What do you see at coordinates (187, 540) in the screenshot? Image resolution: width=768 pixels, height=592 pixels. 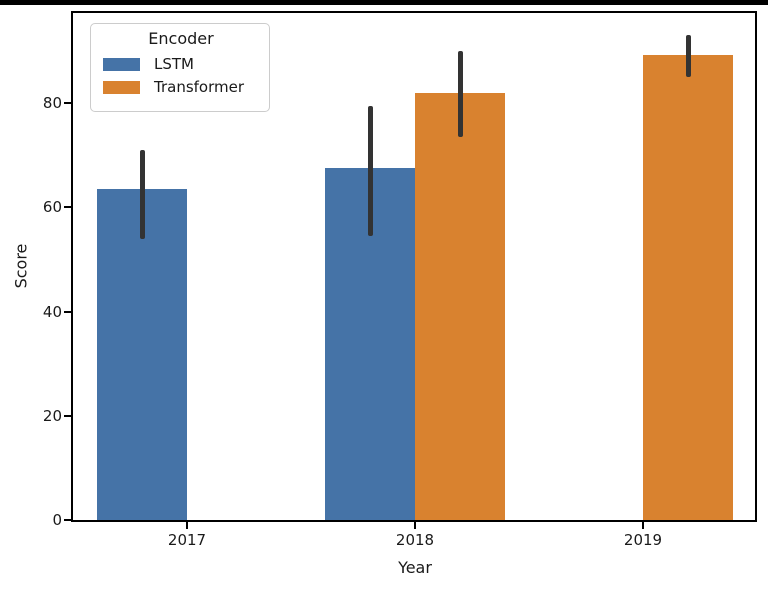 I see `x-tick-label-2017: 2017` at bounding box center [187, 540].